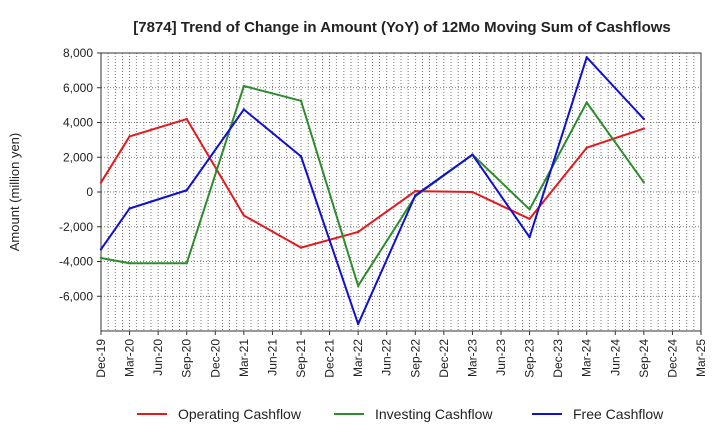 This screenshot has width=720, height=440. What do you see at coordinates (76, 227) in the screenshot?
I see `y-tick-label: -2,000` at bounding box center [76, 227].